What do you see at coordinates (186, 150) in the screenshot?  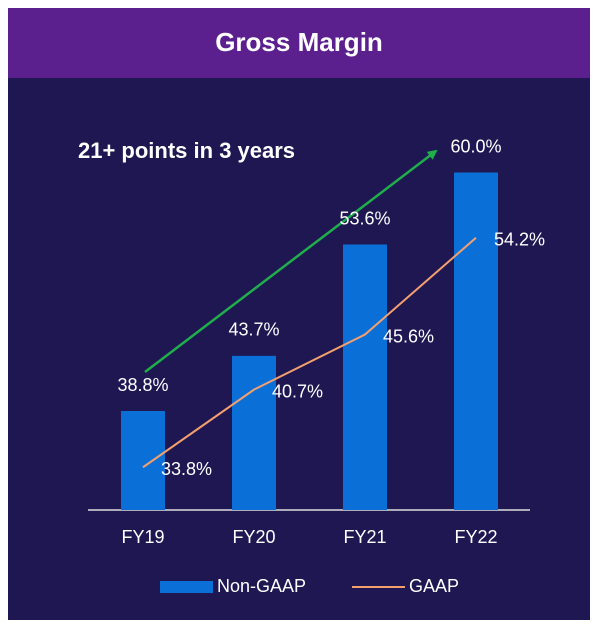 I see `annotation: 21+ points in 3 years` at bounding box center [186, 150].